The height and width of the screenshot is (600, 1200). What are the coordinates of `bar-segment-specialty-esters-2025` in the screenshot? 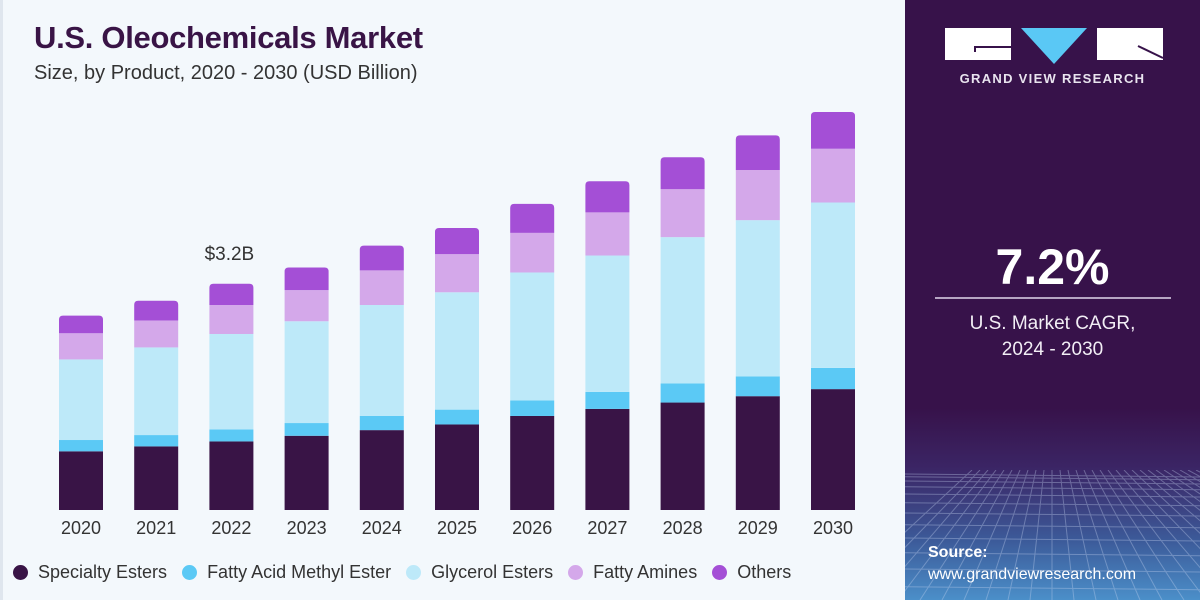 It's located at (457, 467).